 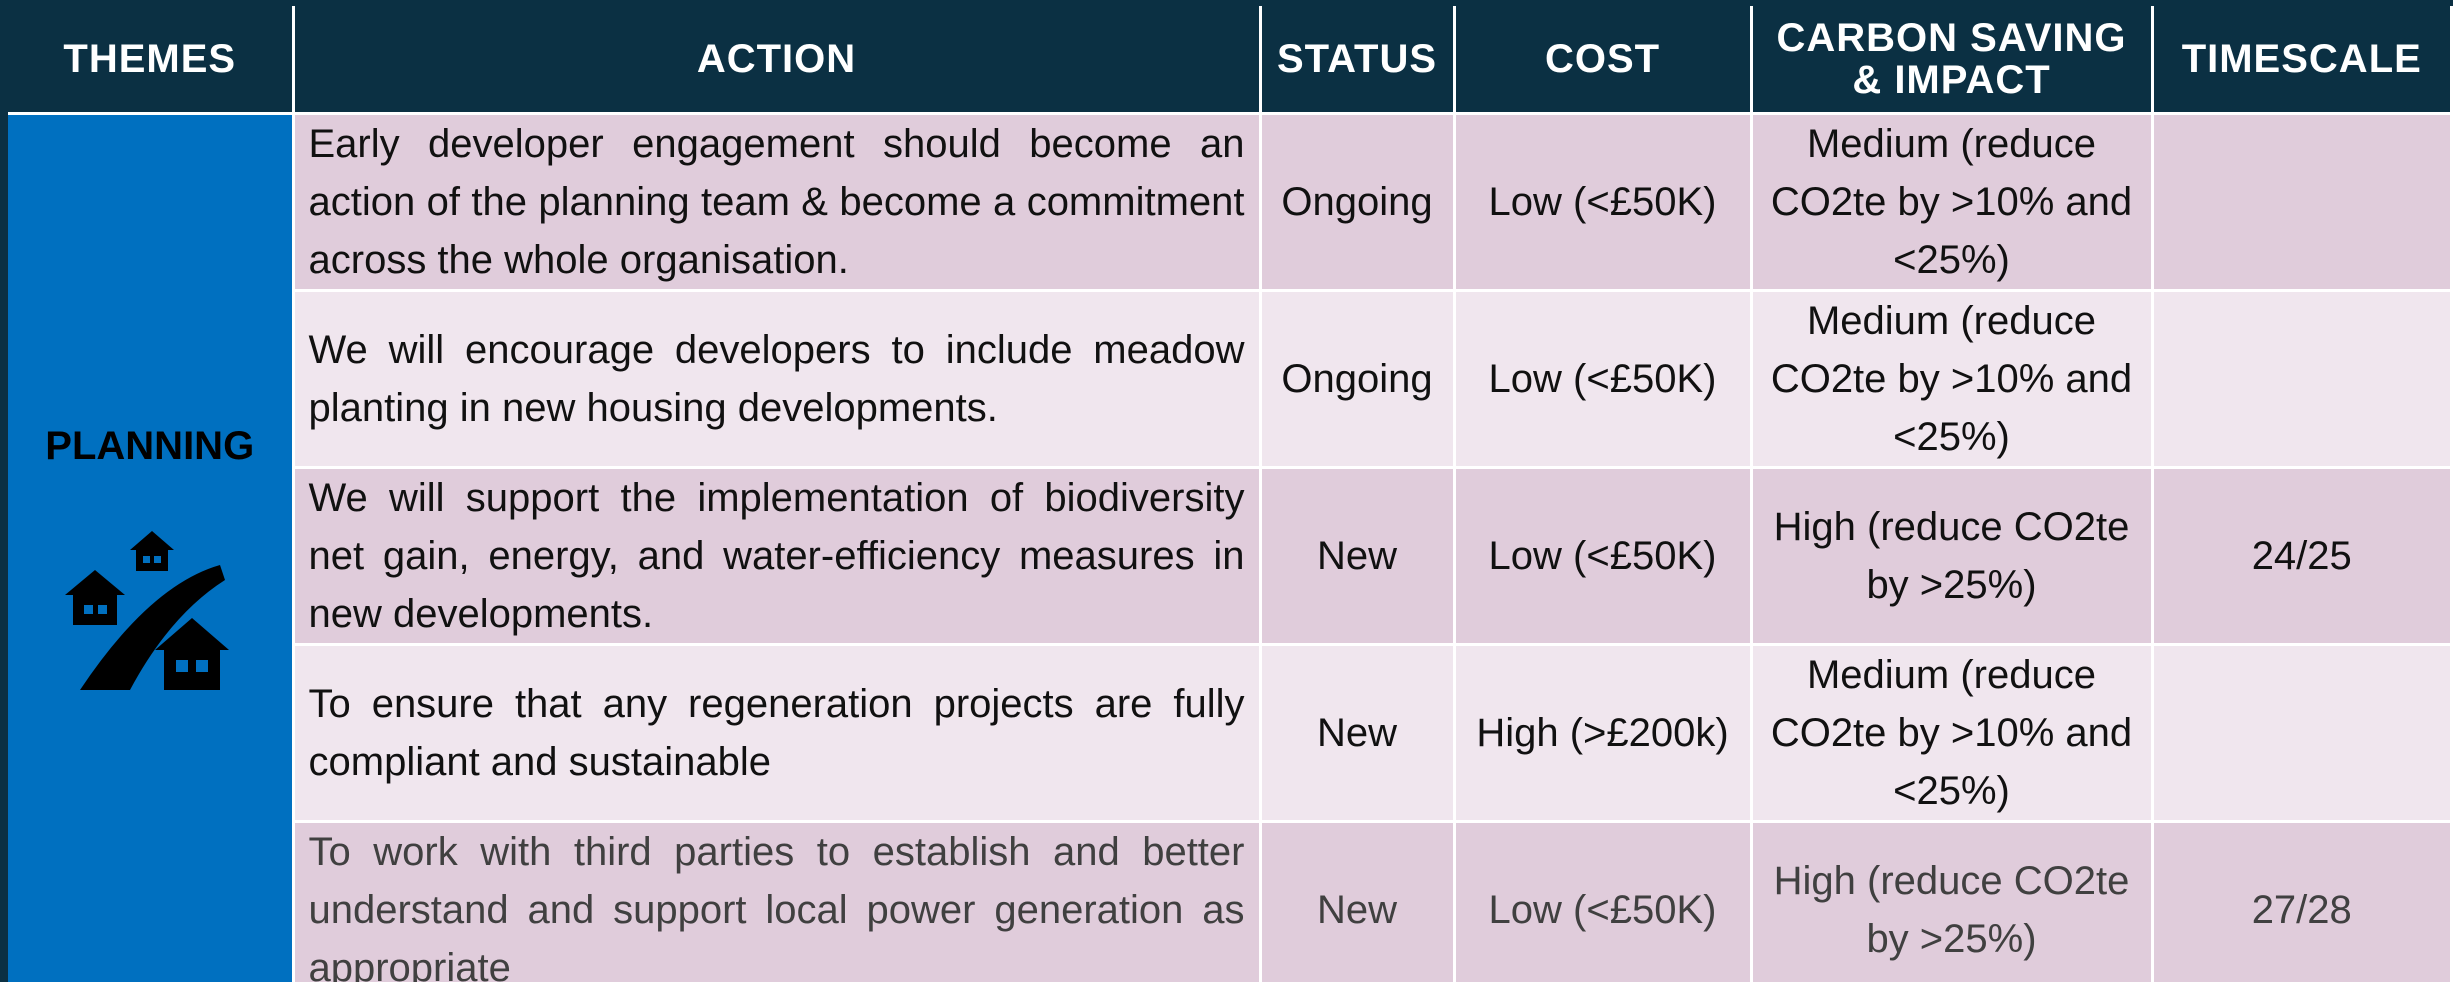 I want to click on header-cell: TIMESCALE, so click(x=2301, y=58).